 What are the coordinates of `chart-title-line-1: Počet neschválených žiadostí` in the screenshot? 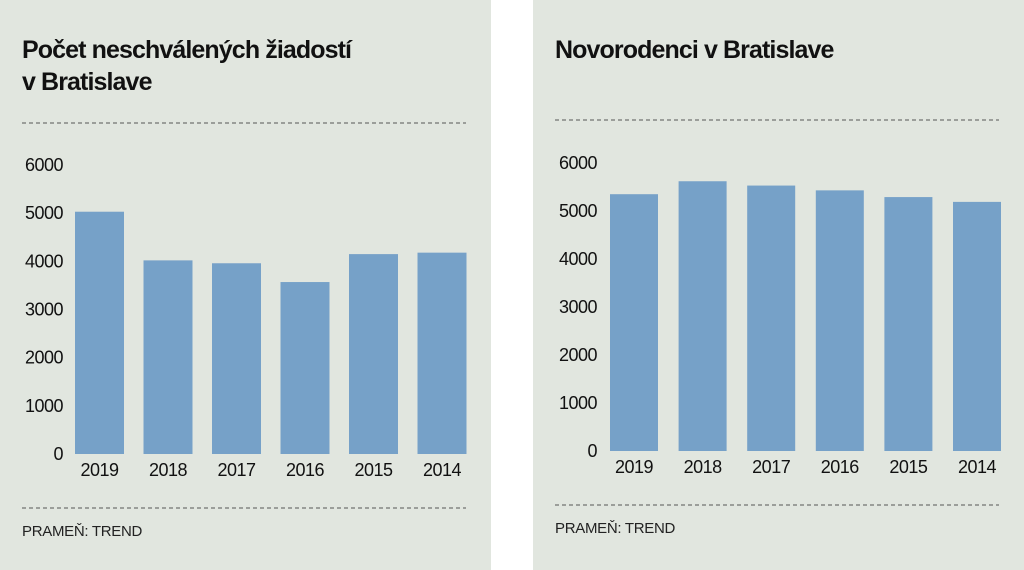 It's located at (187, 50).